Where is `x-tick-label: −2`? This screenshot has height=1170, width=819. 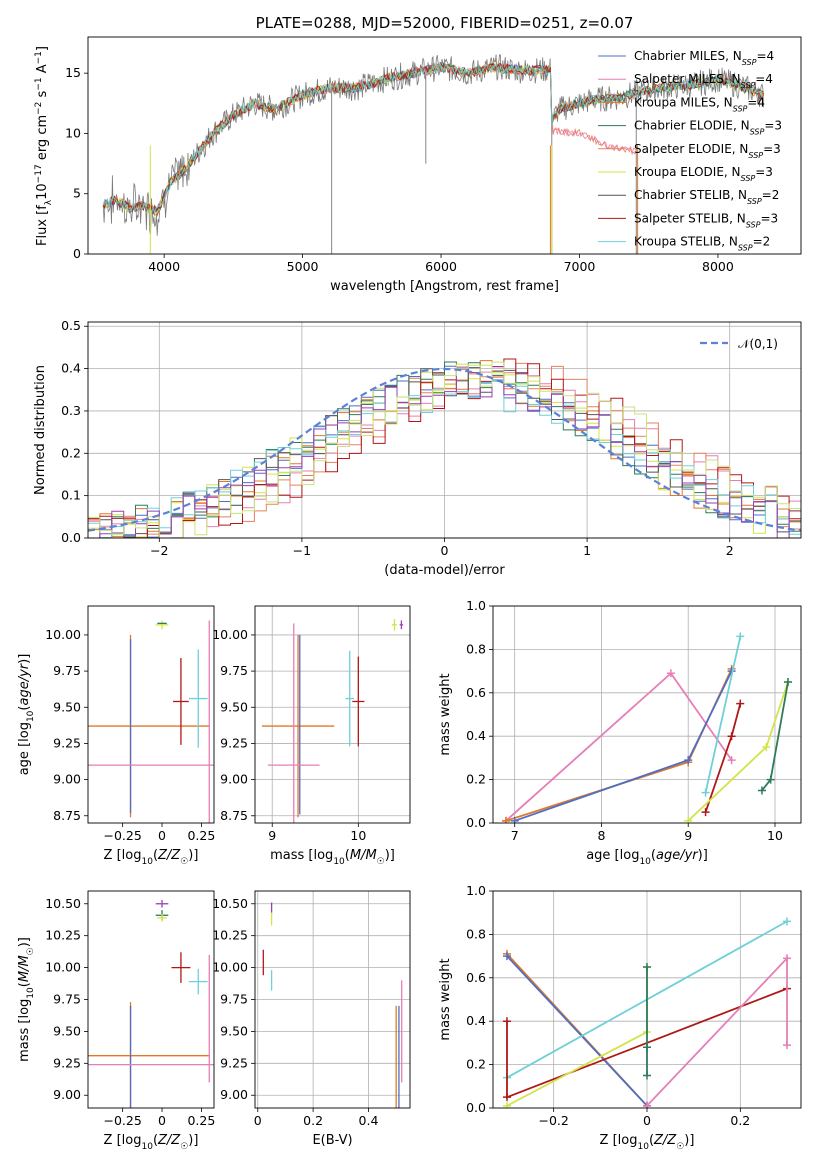 x-tick-label: −2 is located at coordinates (159, 550).